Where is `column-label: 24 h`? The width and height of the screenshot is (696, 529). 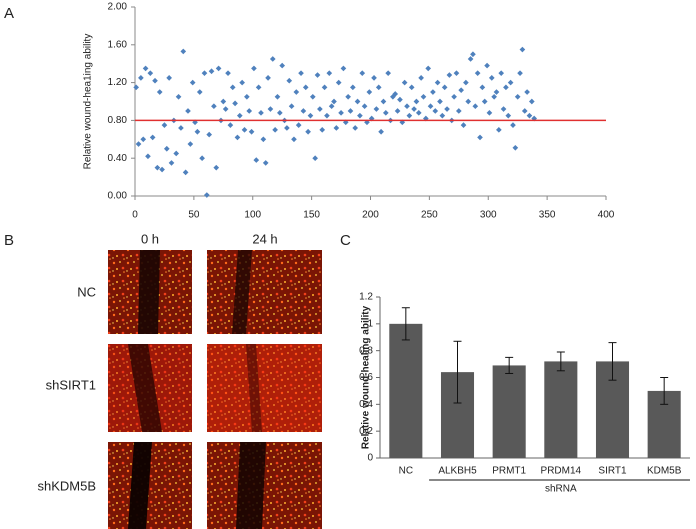 column-label: 24 h is located at coordinates (264, 238).